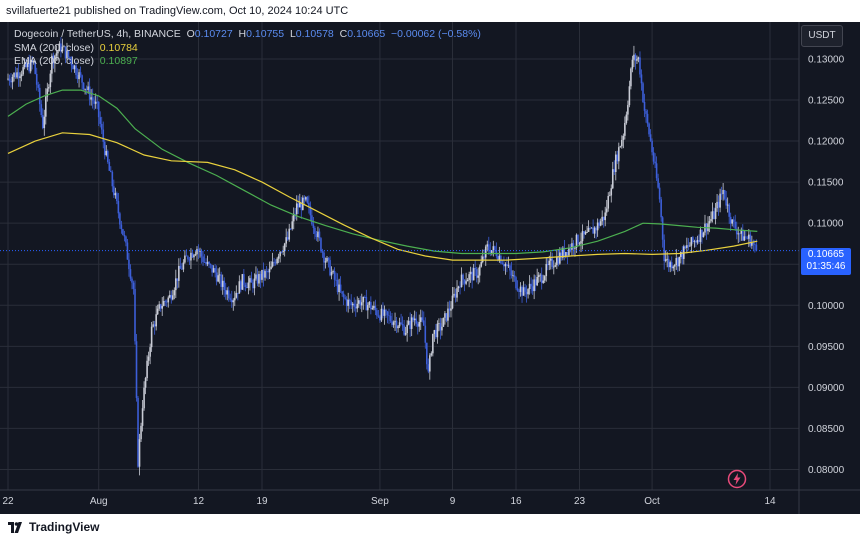 The height and width of the screenshot is (540, 860). What do you see at coordinates (247, 62) in the screenshot?
I see `legend-ema-row: EMA (200, close) 0.10897` at bounding box center [247, 62].